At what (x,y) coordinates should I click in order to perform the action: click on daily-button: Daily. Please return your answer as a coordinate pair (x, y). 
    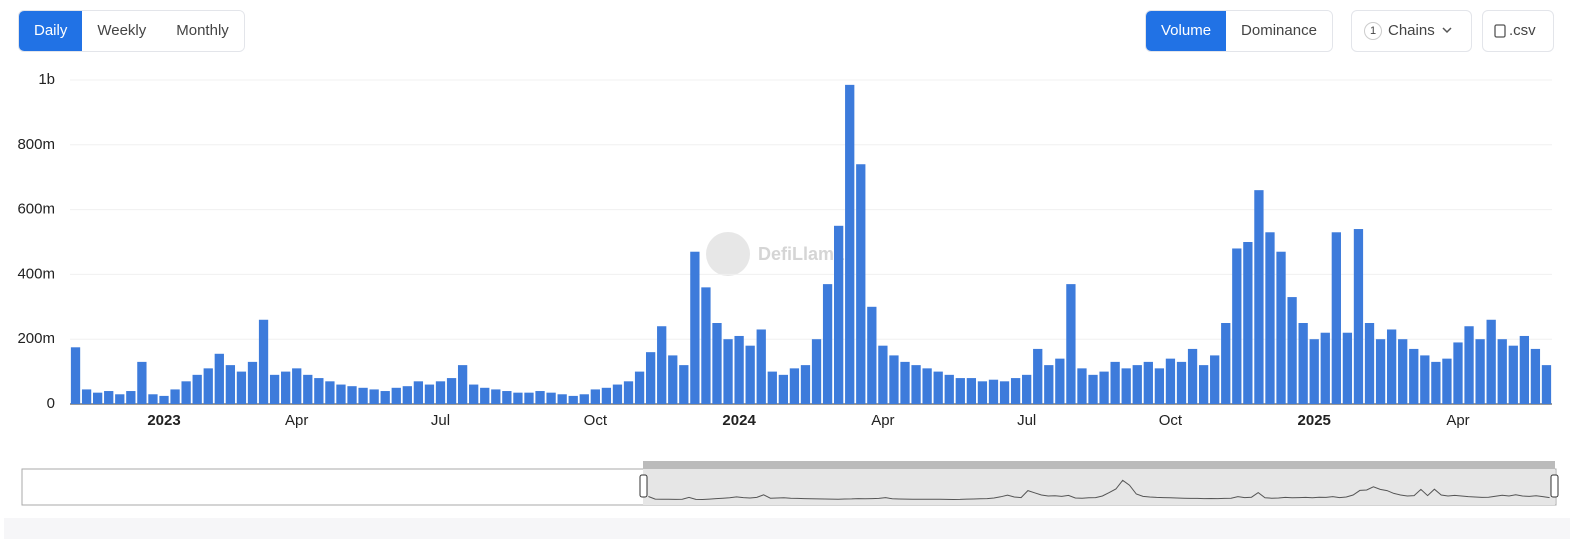
    Looking at the image, I should click on (51, 31).